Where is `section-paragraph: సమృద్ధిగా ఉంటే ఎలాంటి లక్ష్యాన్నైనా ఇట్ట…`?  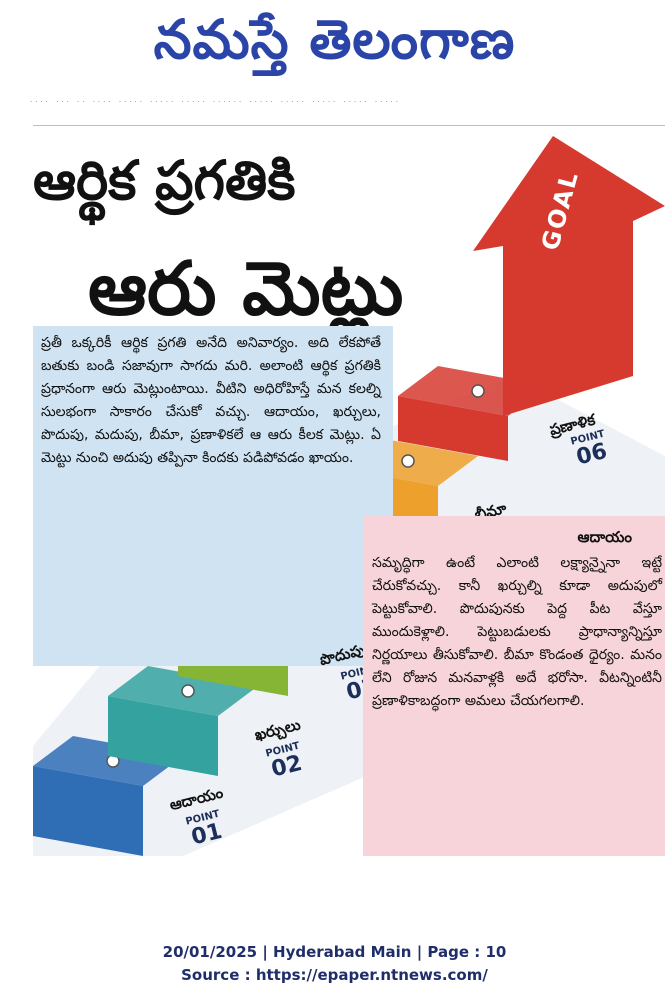 section-paragraph: సమృద్ధిగా ఉంటే ఎలాంటి లక్ష్యాన్నైనా ఇట్ట… is located at coordinates (517, 632).